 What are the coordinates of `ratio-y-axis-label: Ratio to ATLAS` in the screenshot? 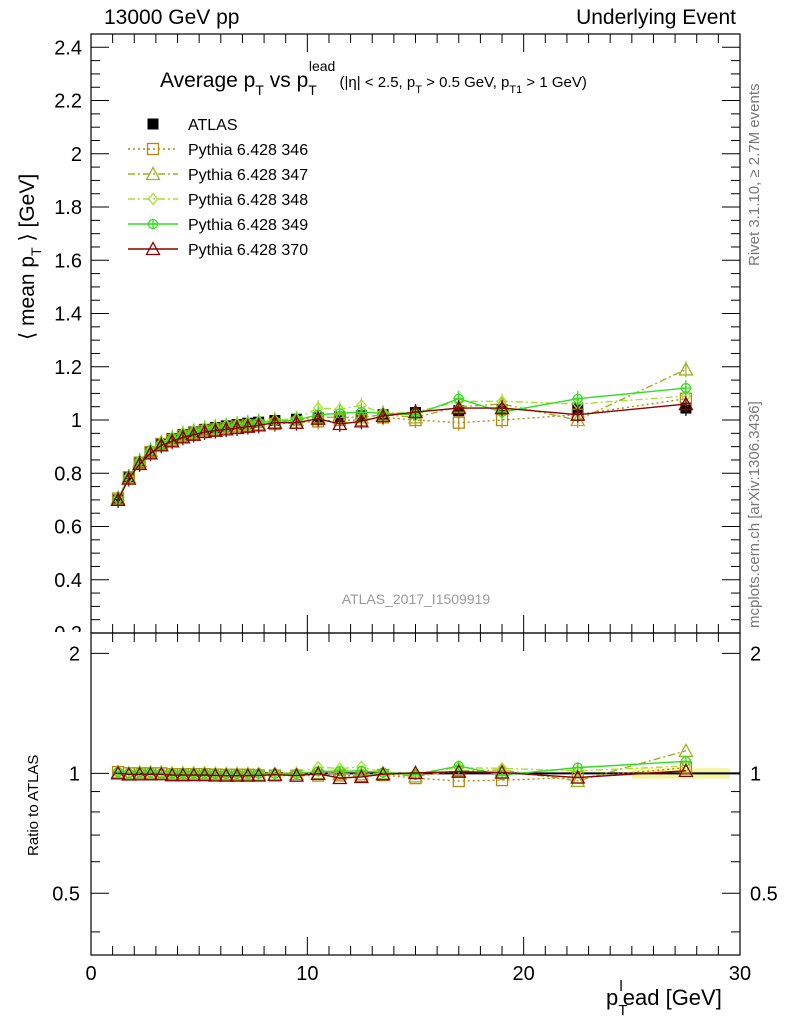 It's located at (33, 805).